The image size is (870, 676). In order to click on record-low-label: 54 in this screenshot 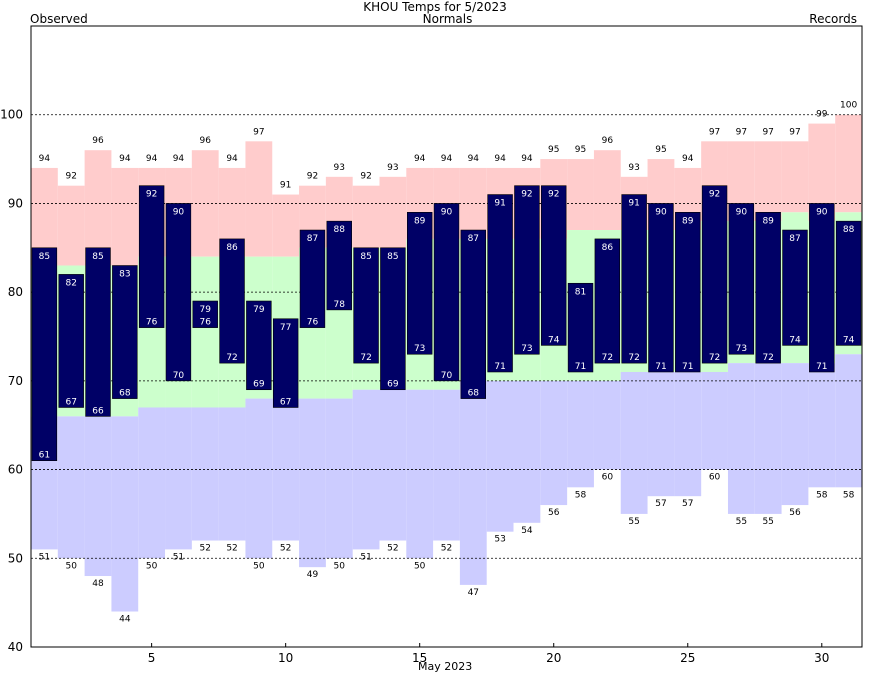, I will do `click(527, 531)`.